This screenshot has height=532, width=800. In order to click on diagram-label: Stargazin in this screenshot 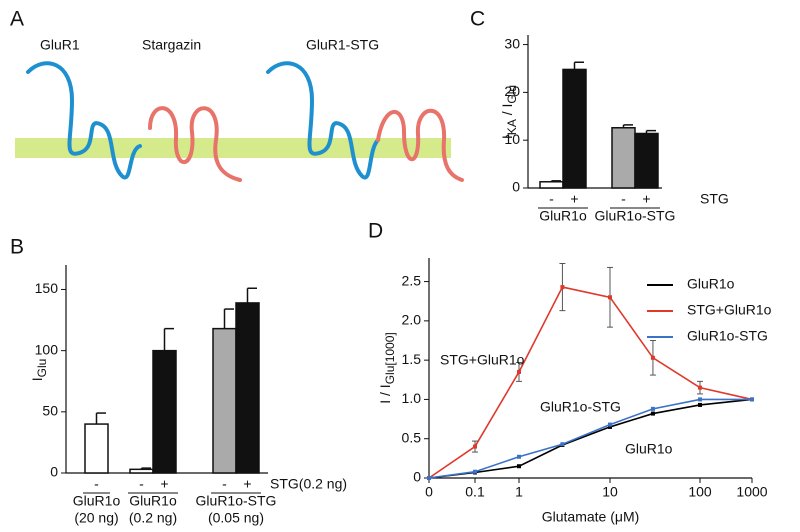, I will do `click(171, 45)`.